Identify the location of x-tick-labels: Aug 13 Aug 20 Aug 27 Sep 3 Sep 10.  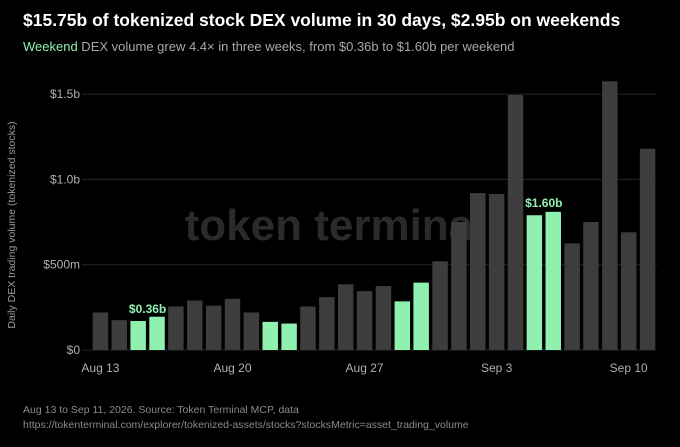
(364, 368).